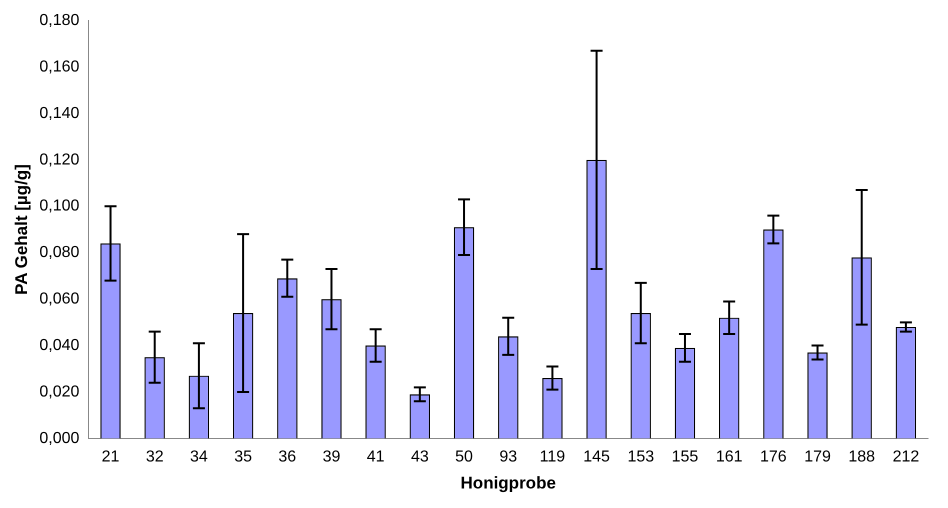 This screenshot has width=948, height=508. What do you see at coordinates (553, 457) in the screenshot?
I see `x-tick-label: 119` at bounding box center [553, 457].